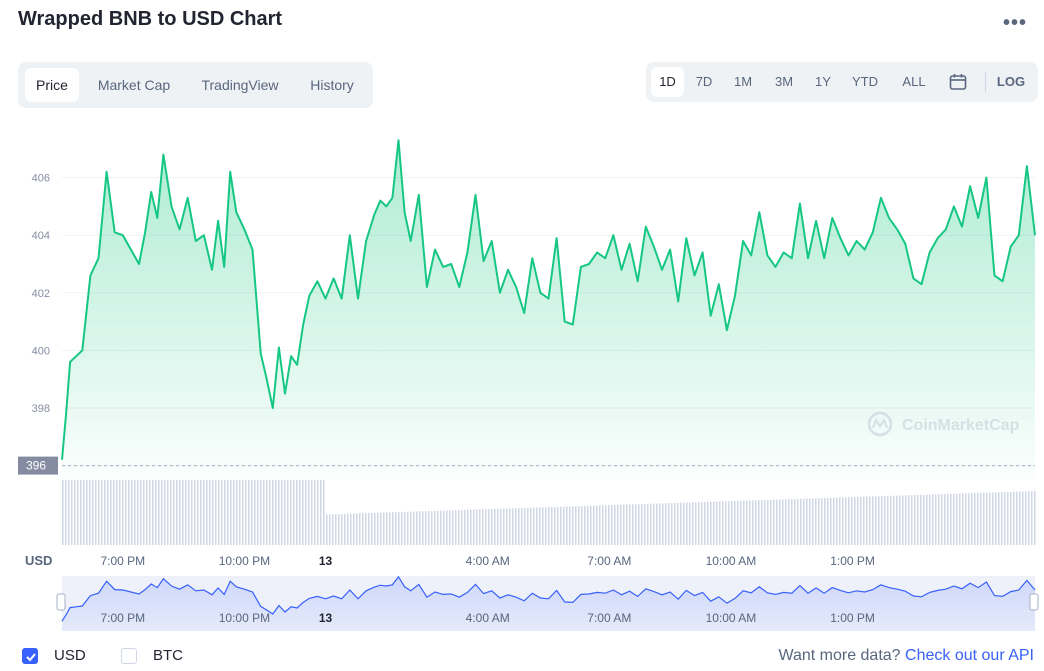  I want to click on tab-history: History, so click(332, 85).